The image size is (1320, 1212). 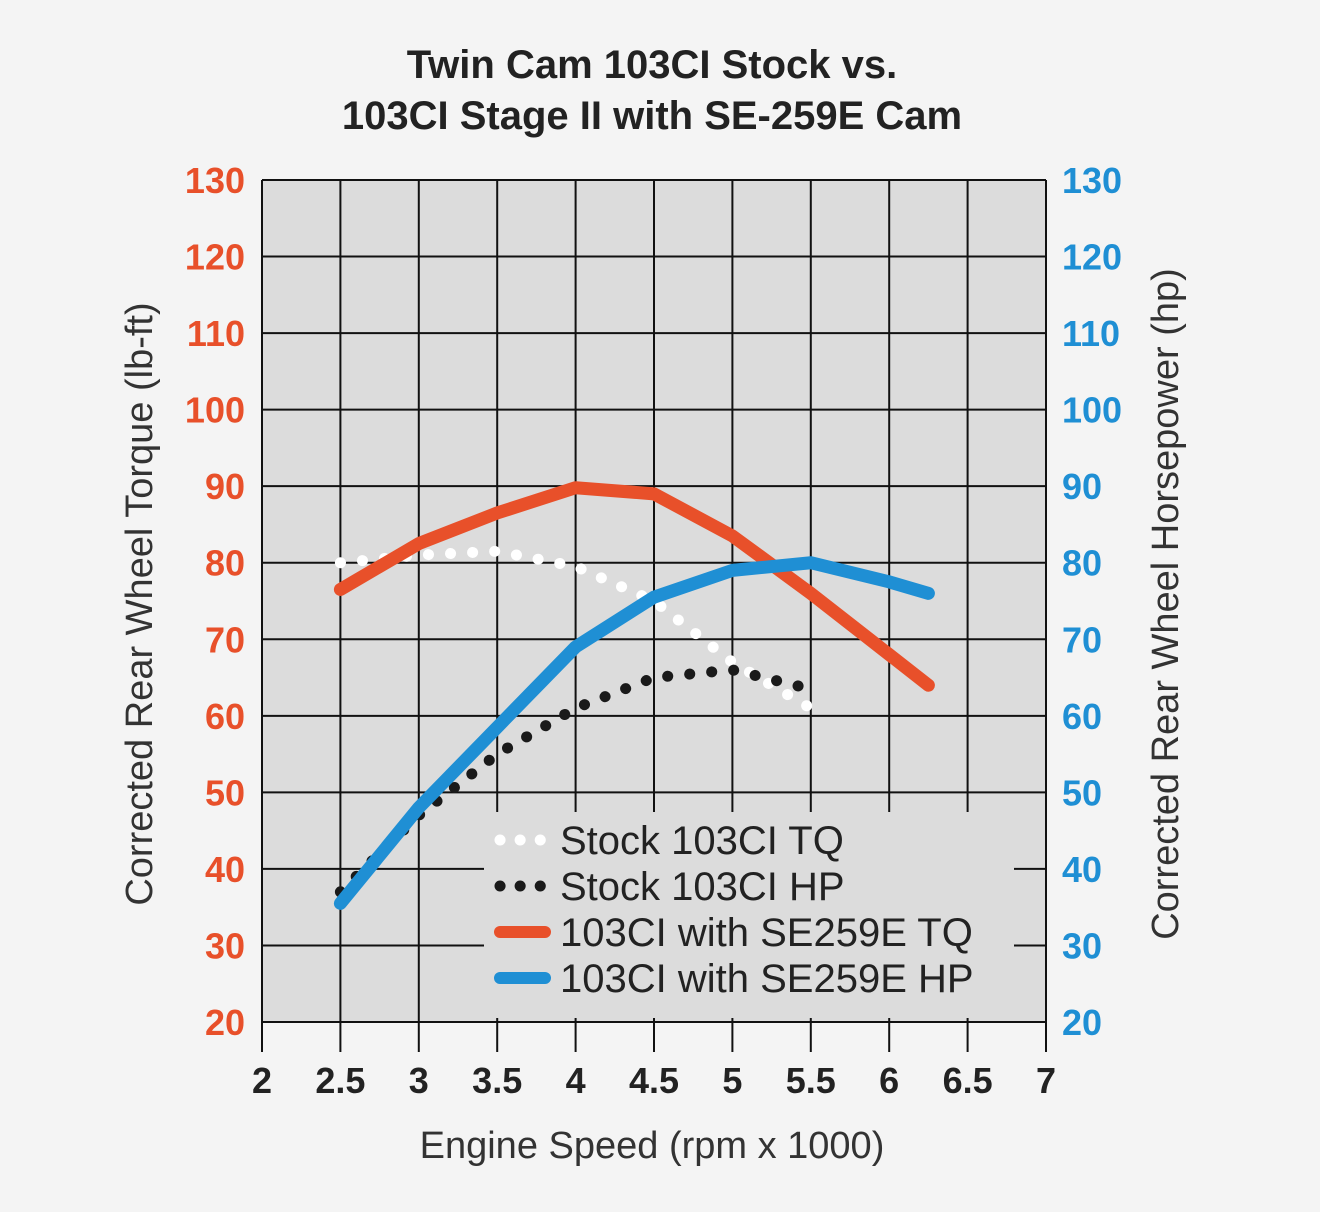 I want to click on x-tick-label: 2, so click(x=262, y=1080).